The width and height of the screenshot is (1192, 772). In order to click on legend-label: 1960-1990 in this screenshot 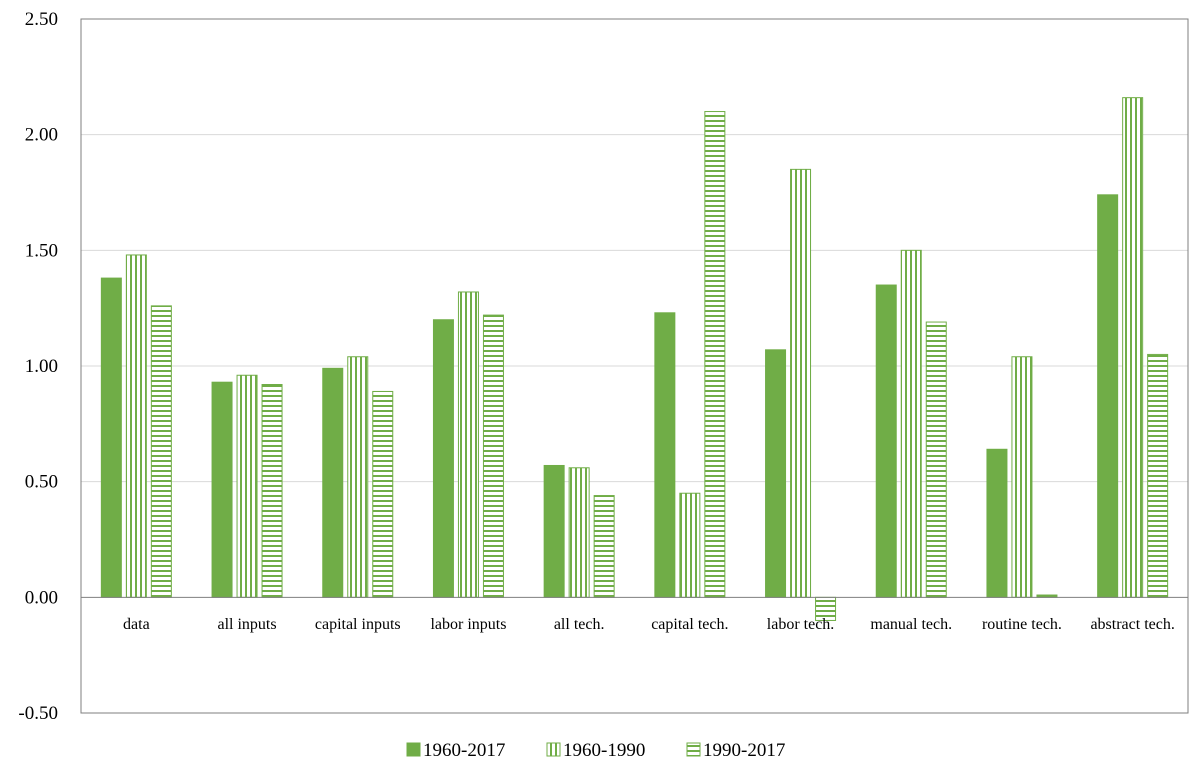, I will do `click(604, 750)`.